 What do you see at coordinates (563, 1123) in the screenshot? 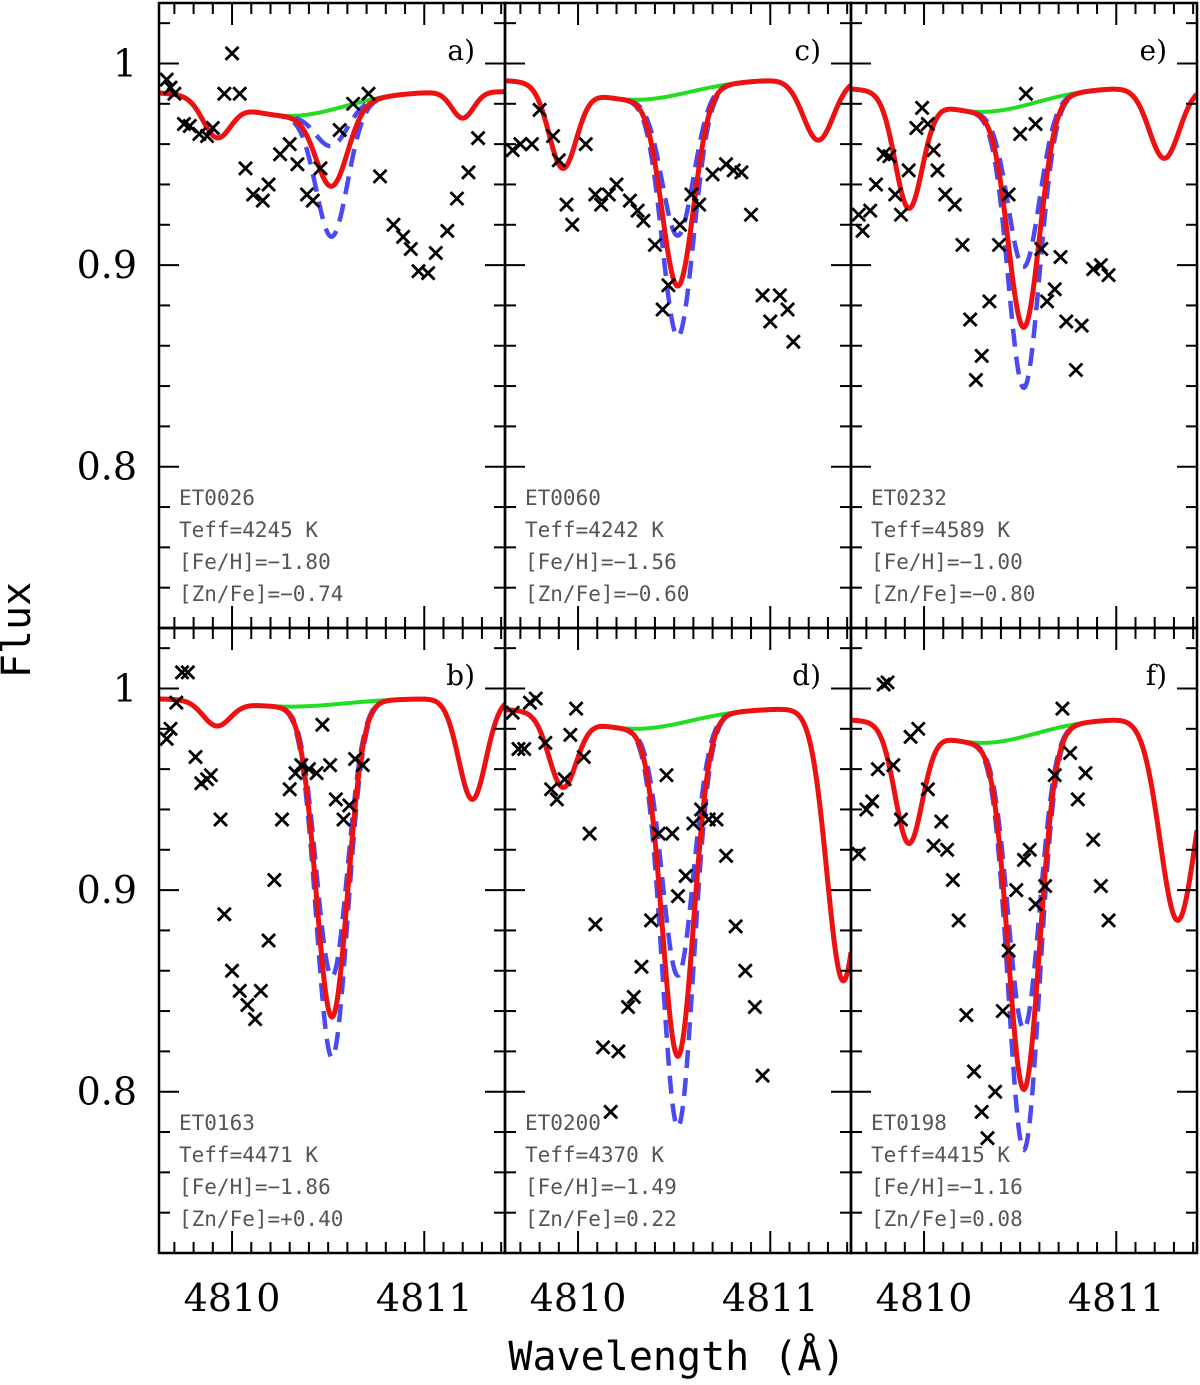
I see `panel-star-d: ET0200` at bounding box center [563, 1123].